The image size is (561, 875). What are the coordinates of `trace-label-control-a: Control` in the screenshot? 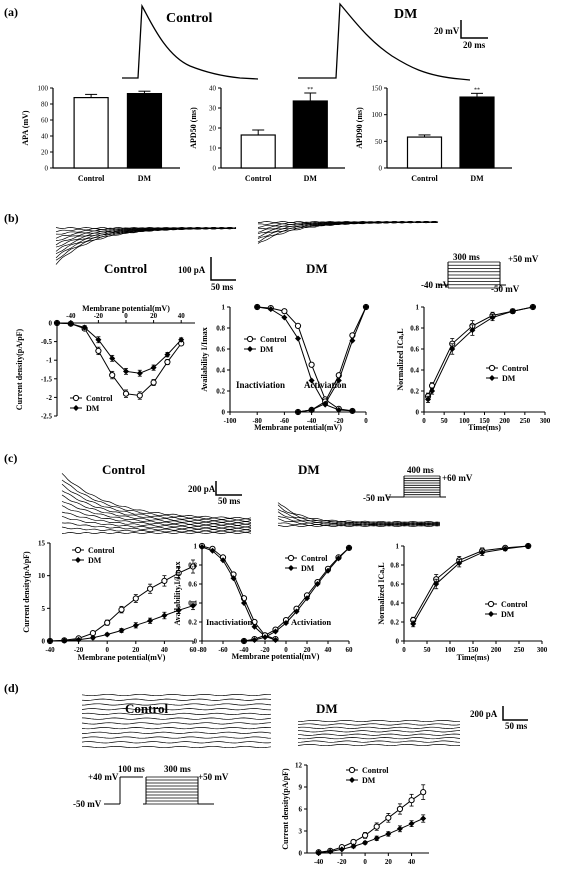 It's located at (189, 18).